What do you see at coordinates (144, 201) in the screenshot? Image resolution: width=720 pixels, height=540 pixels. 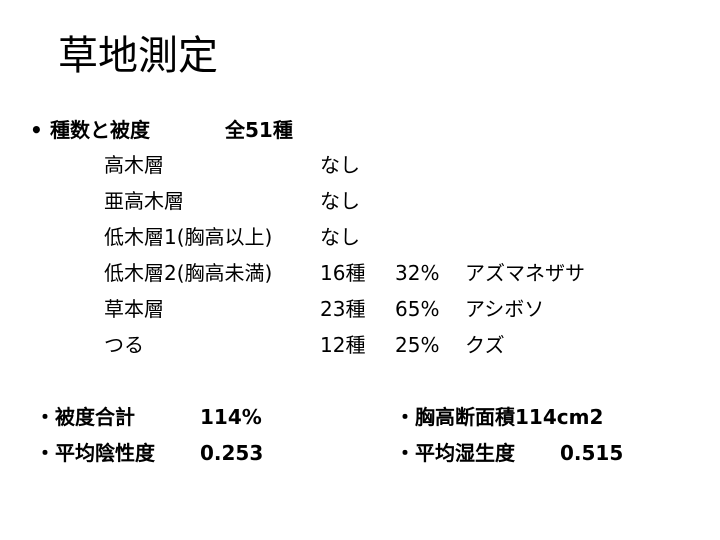 I see `layer-name: 亜高木層` at bounding box center [144, 201].